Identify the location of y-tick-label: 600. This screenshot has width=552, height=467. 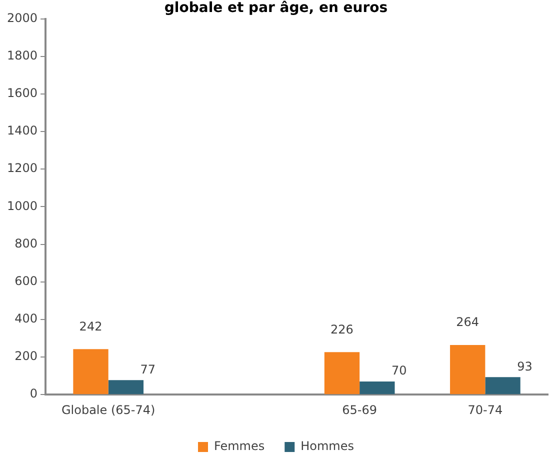
(26, 281).